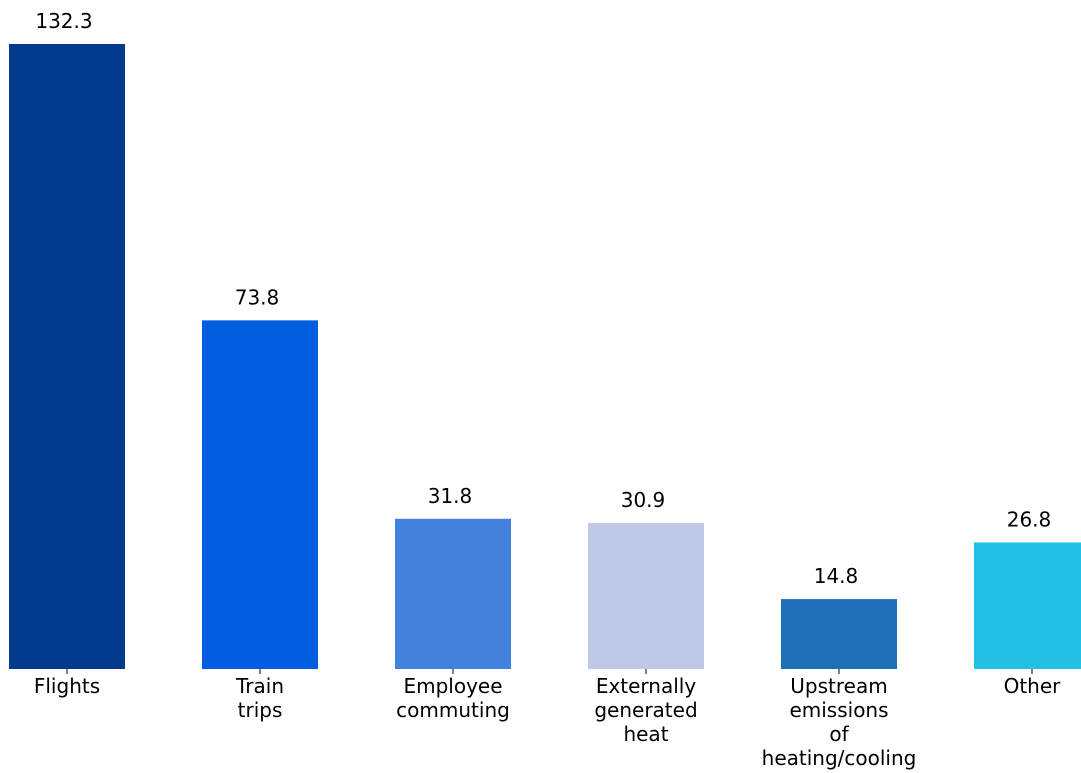  I want to click on bar-value-label: 73.8, so click(257, 297).